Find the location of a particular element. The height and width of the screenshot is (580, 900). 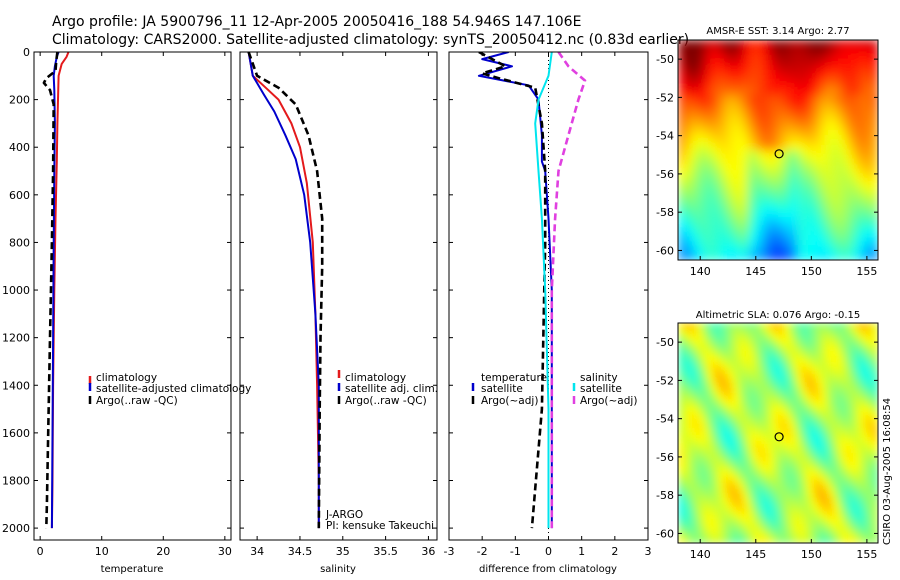

sla-map-frame is located at coordinates (778, 433).